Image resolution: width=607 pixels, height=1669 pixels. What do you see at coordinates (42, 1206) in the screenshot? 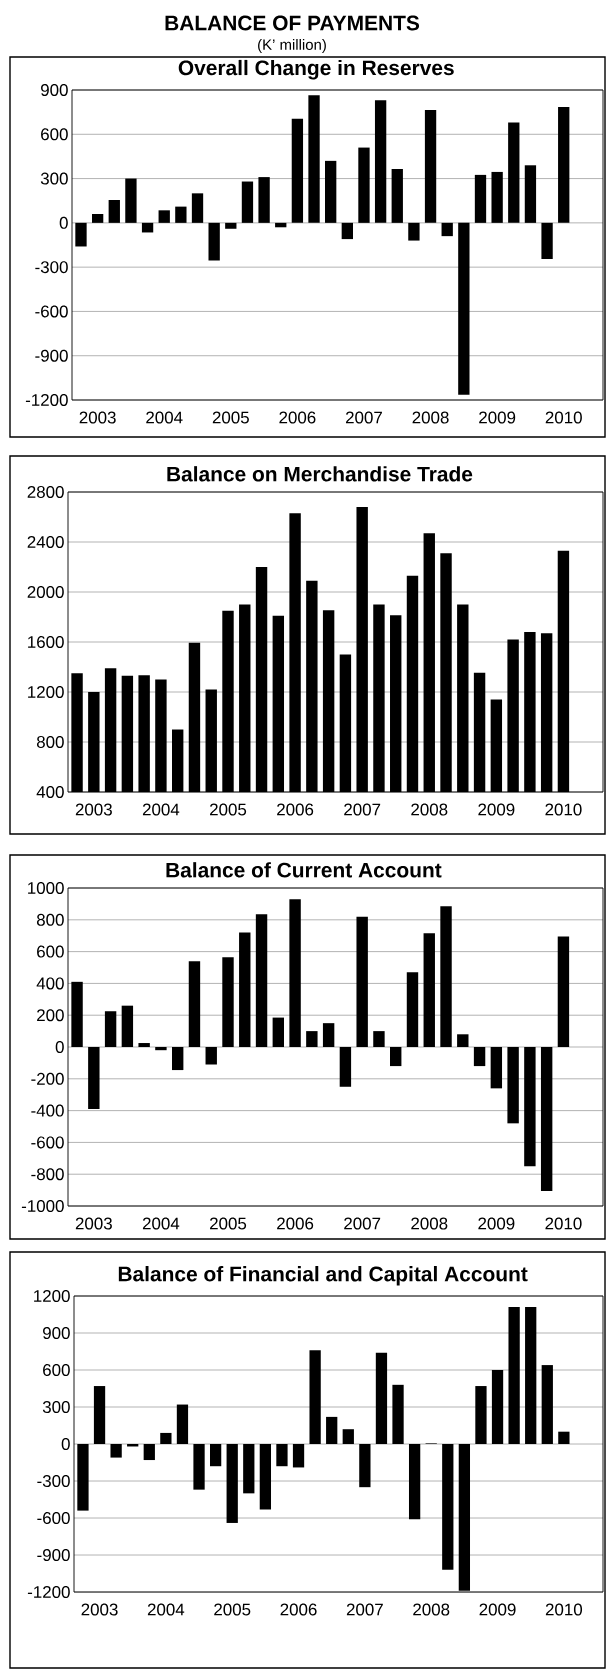
I see `y-tick-label: -1000` at bounding box center [42, 1206].